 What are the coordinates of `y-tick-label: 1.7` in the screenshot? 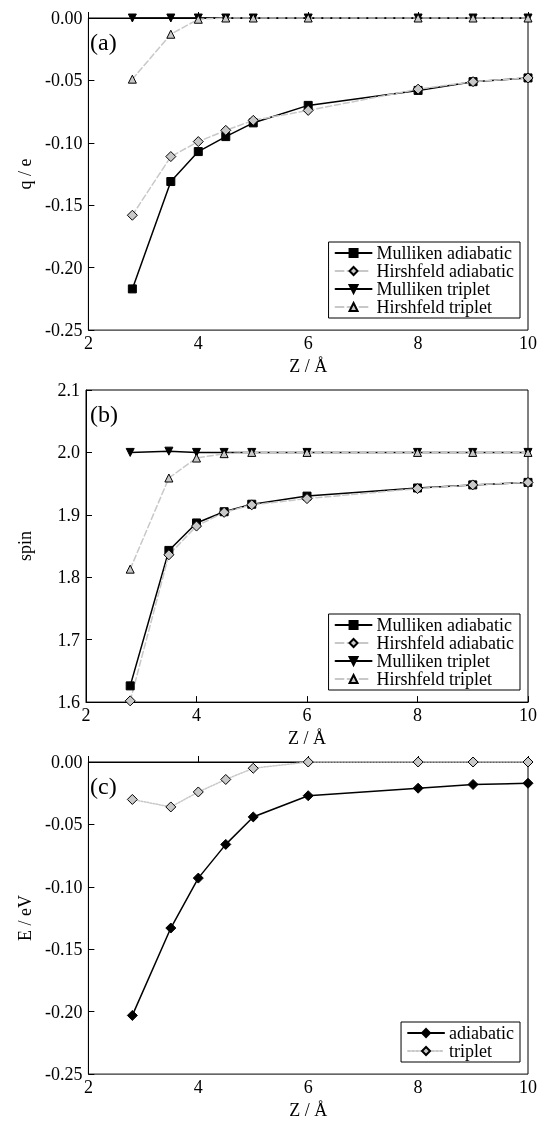 It's located at (68, 639).